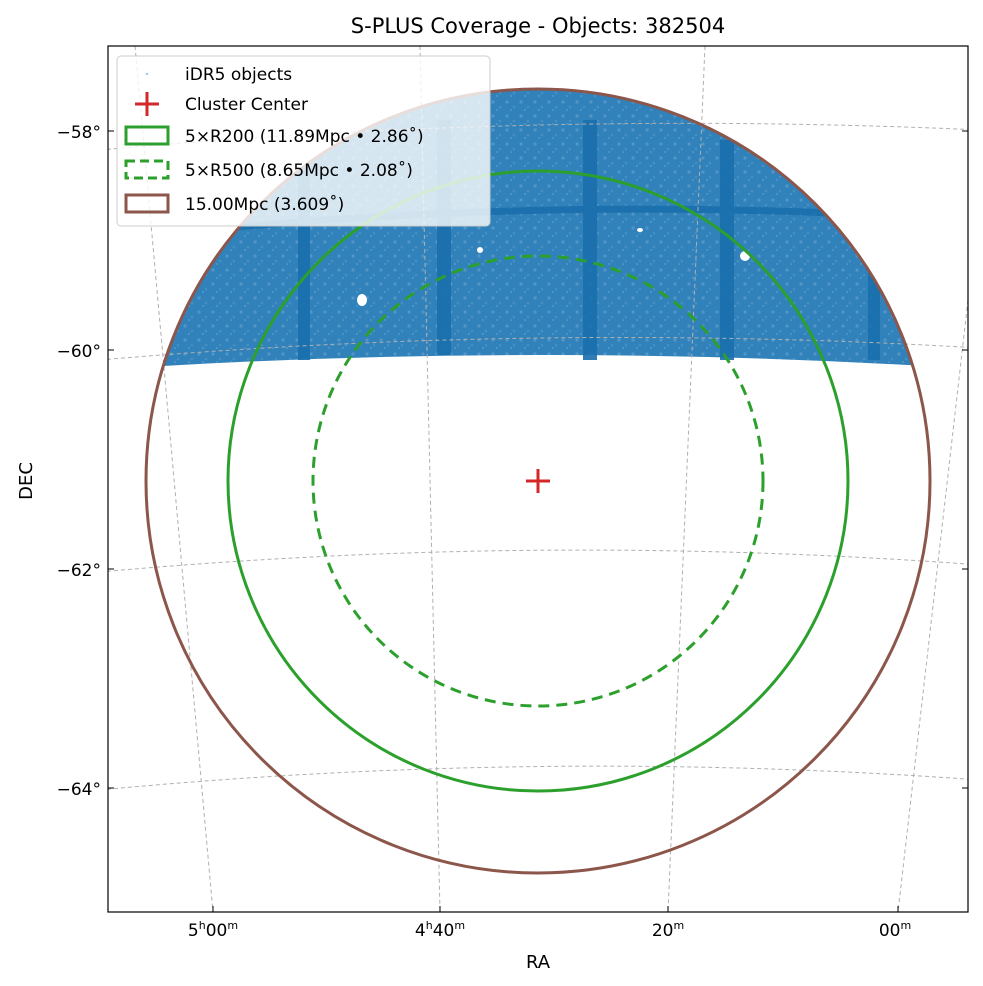  I want to click on cluster-center-marker, so click(538, 481).